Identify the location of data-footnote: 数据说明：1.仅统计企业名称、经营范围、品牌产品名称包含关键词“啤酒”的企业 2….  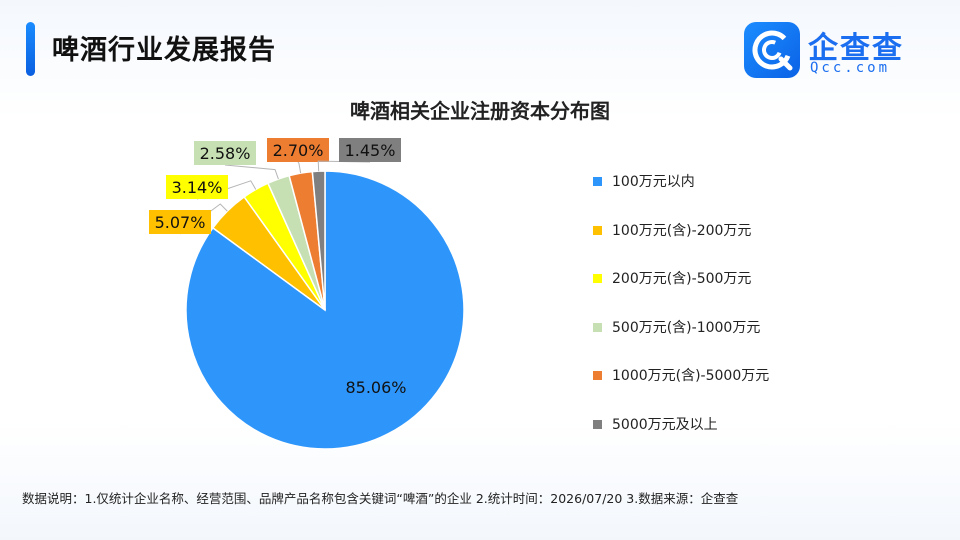
(380, 498).